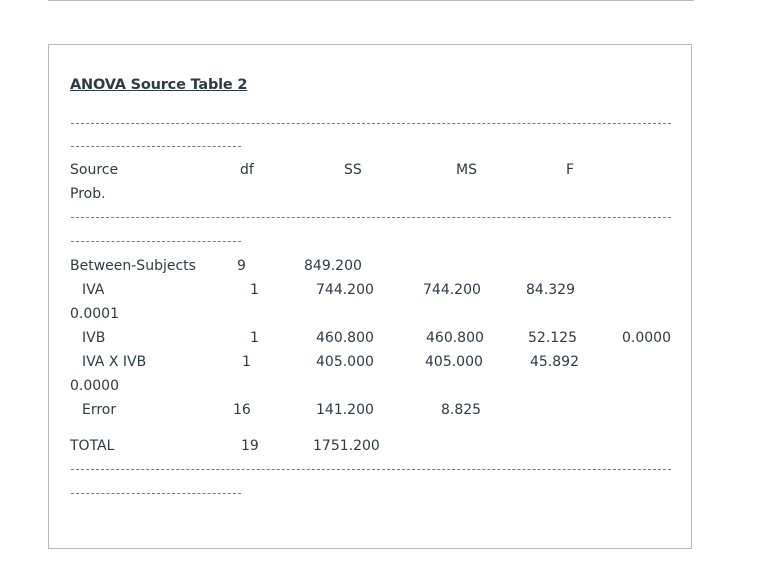 The height and width of the screenshot is (561, 767). What do you see at coordinates (345, 338) in the screenshot?
I see `row-ivb-ss: 460.800` at bounding box center [345, 338].